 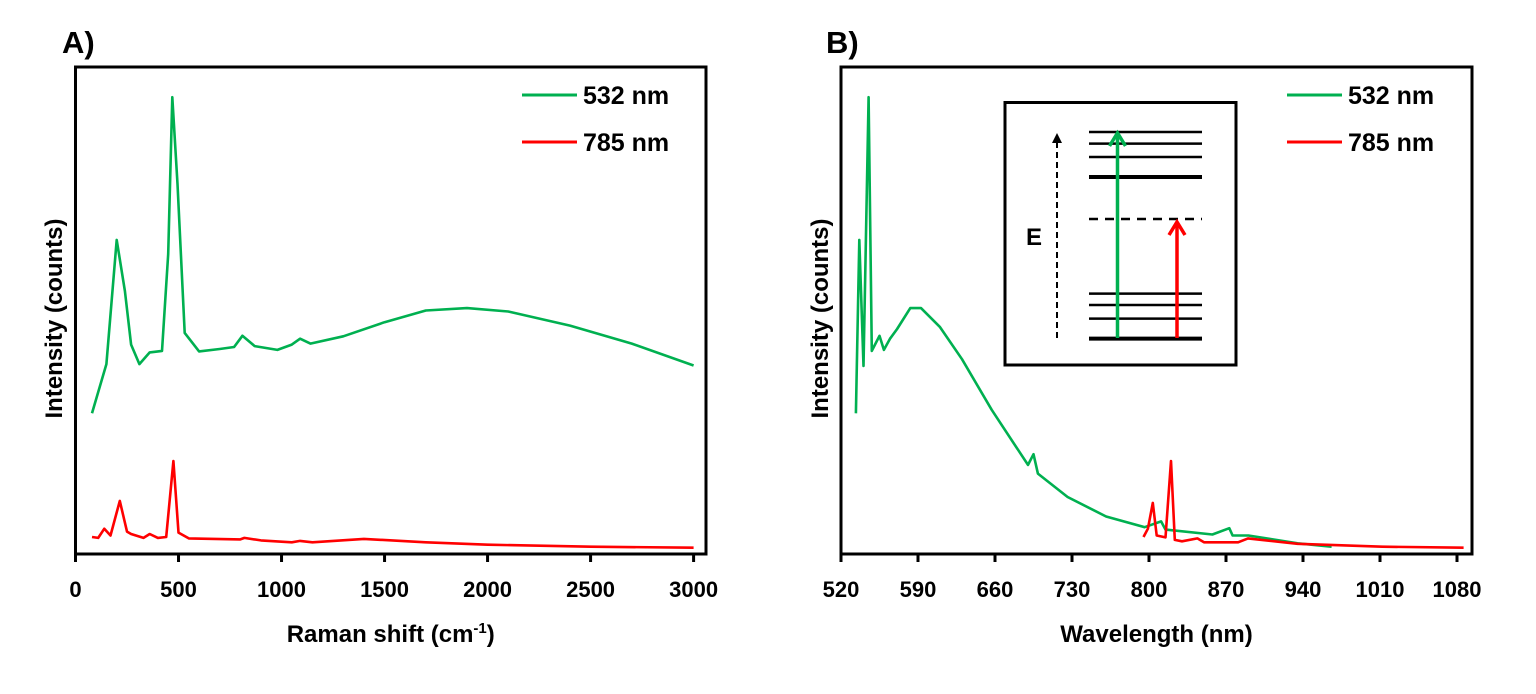 I want to click on x-axis-label-end: ), so click(x=491, y=634).